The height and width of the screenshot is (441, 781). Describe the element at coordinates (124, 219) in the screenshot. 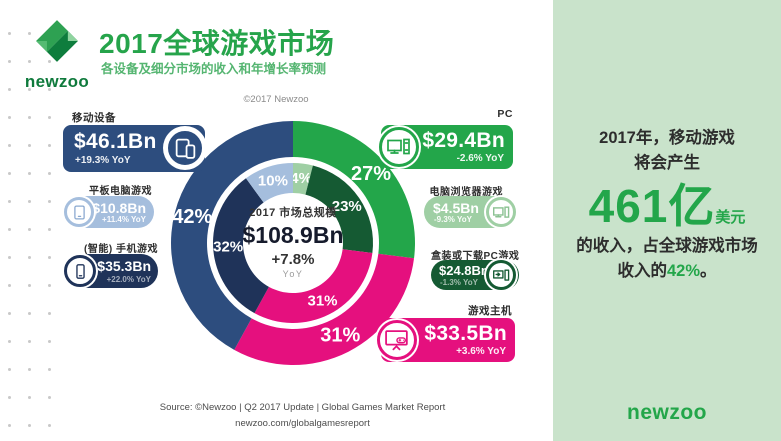

I see `tablet-yoy: +11.4% YoY` at that location.